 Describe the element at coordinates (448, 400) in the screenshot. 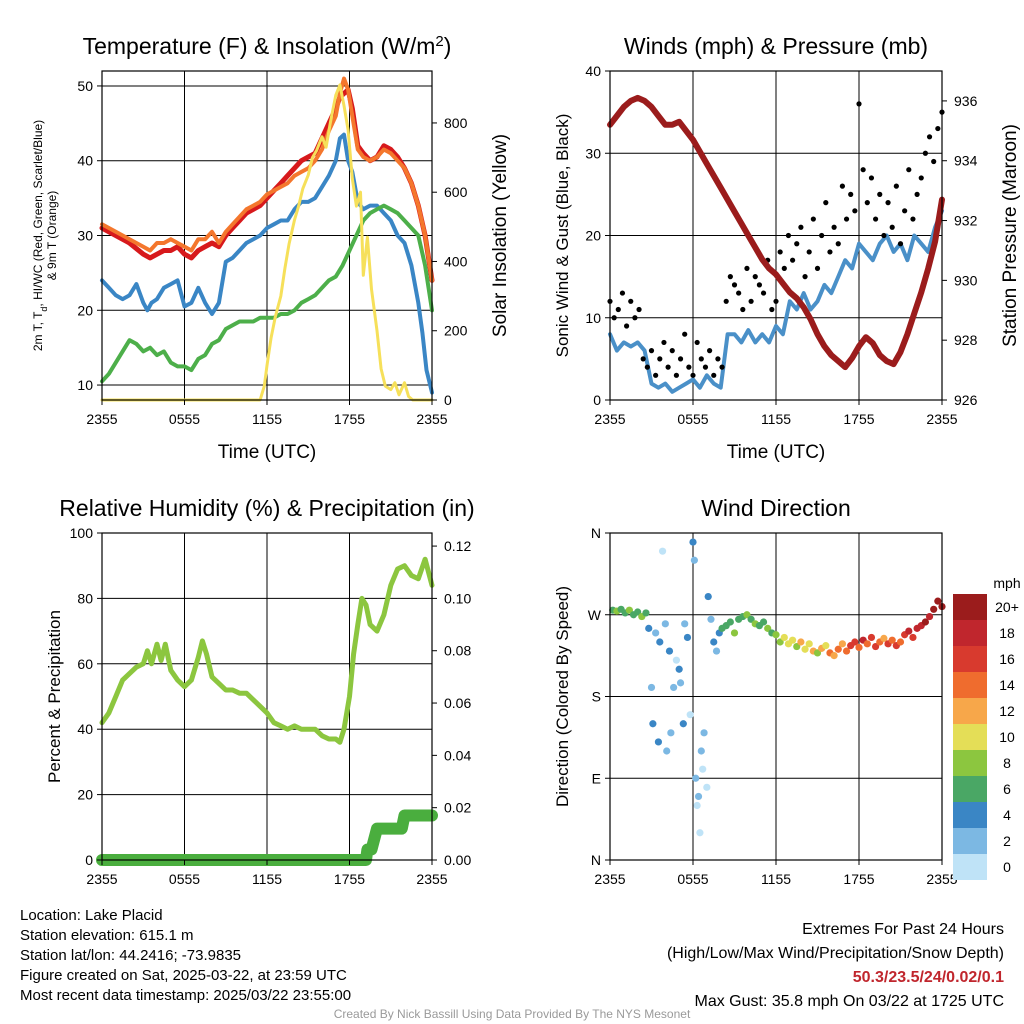

I see `y2-tick-label: 0` at that location.